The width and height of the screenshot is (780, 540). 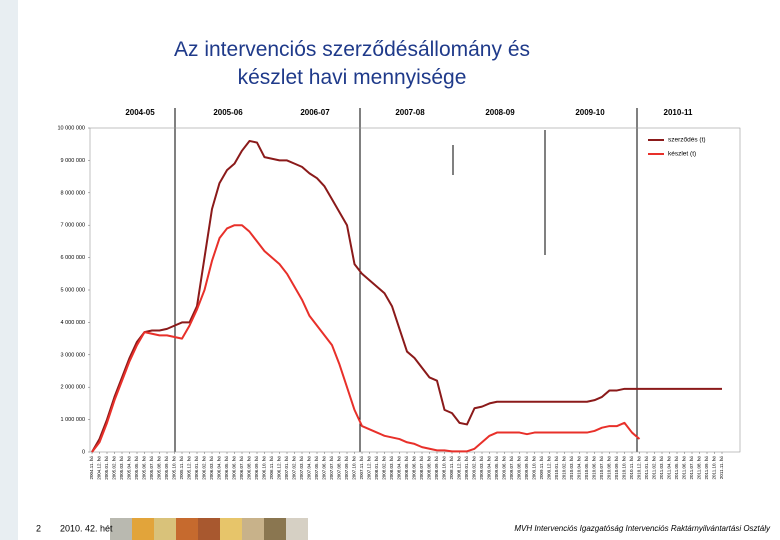 I want to click on season-label: 2004-05, so click(x=140, y=112).